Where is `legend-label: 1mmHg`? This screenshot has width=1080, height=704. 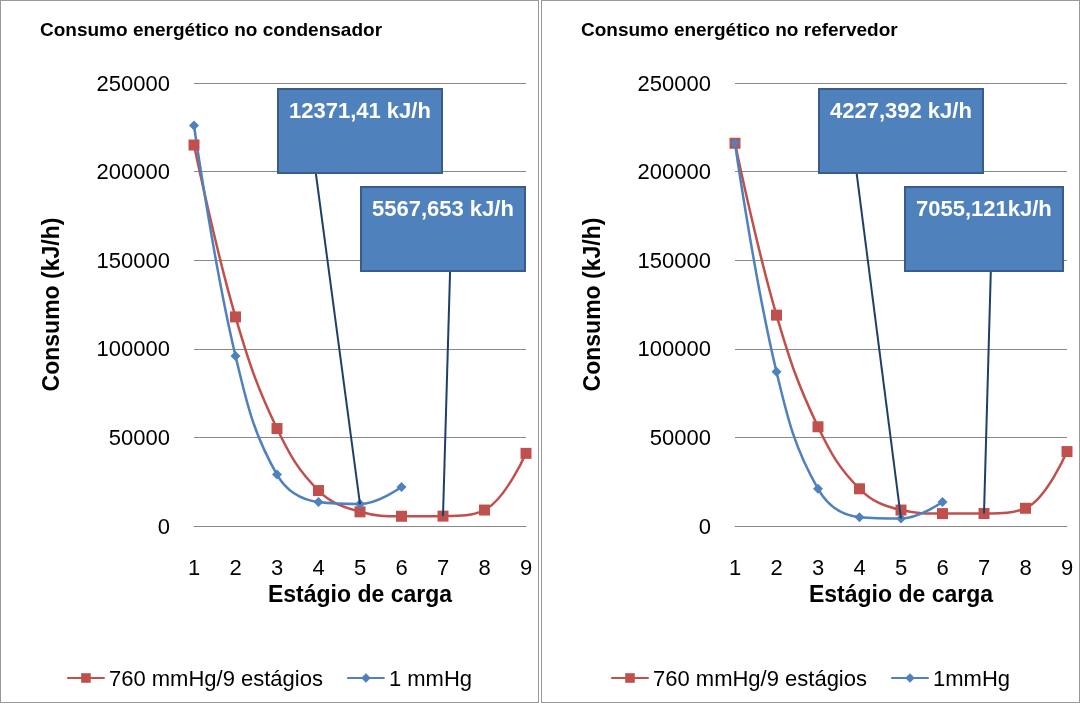
legend-label: 1mmHg is located at coordinates (971, 678).